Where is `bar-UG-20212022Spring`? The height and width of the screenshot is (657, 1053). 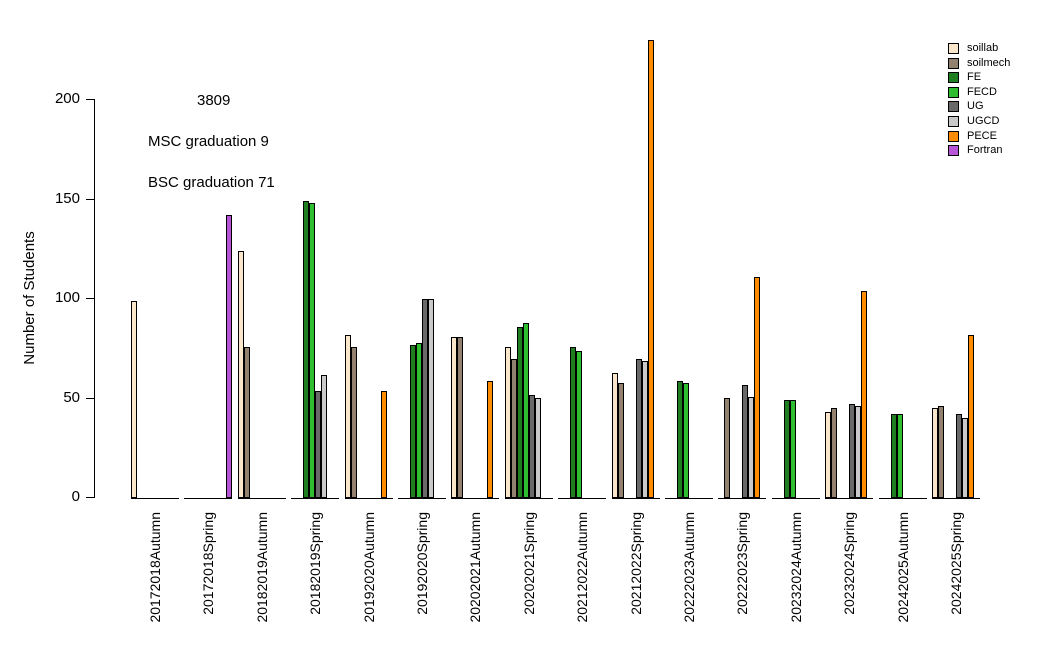
bar-UG-20212022Spring is located at coordinates (638, 428).